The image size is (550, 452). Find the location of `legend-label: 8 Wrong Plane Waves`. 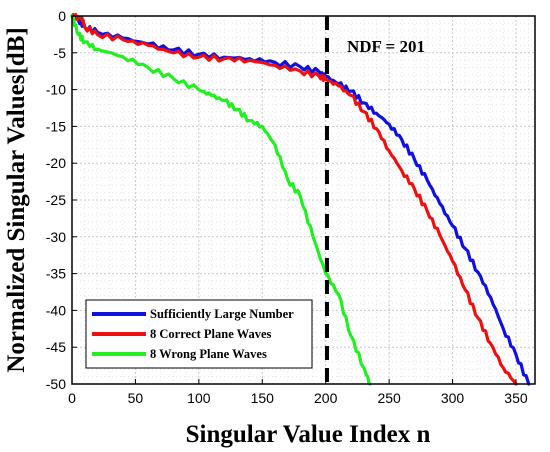

legend-label: 8 Wrong Plane Waves is located at coordinates (208, 354).